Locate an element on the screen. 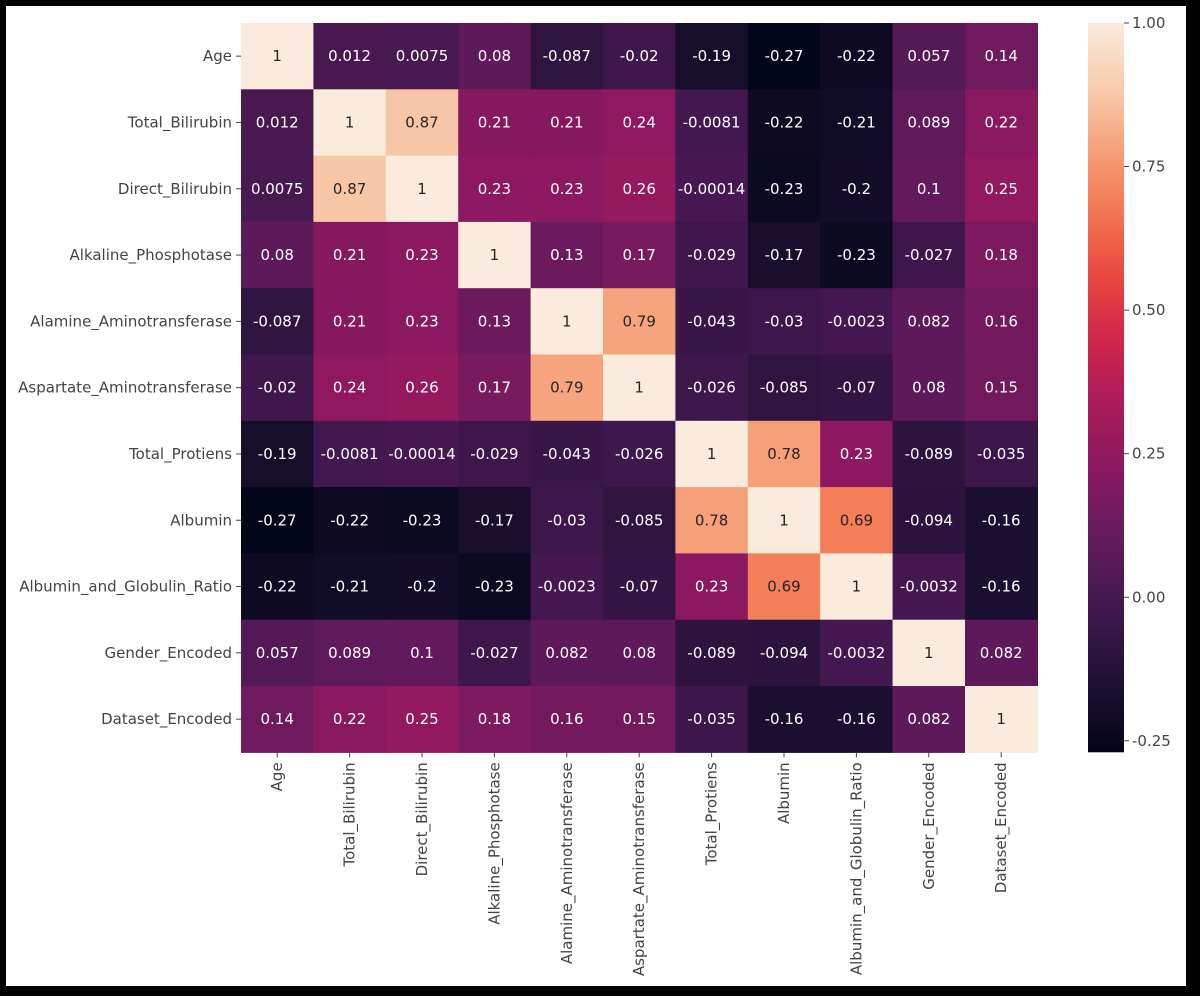 This screenshot has width=1200, height=996. x-label-total-protiens: Total_Protiens is located at coordinates (712, 814).